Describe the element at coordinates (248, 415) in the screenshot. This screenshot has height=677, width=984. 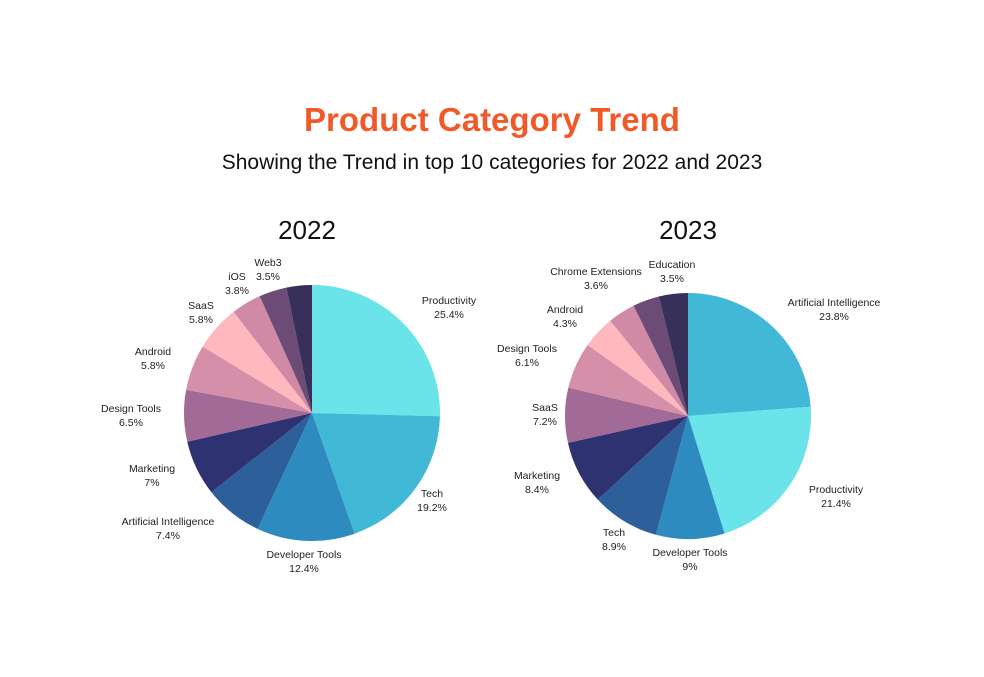
I see `pie-slice-2022-design-tools` at that location.